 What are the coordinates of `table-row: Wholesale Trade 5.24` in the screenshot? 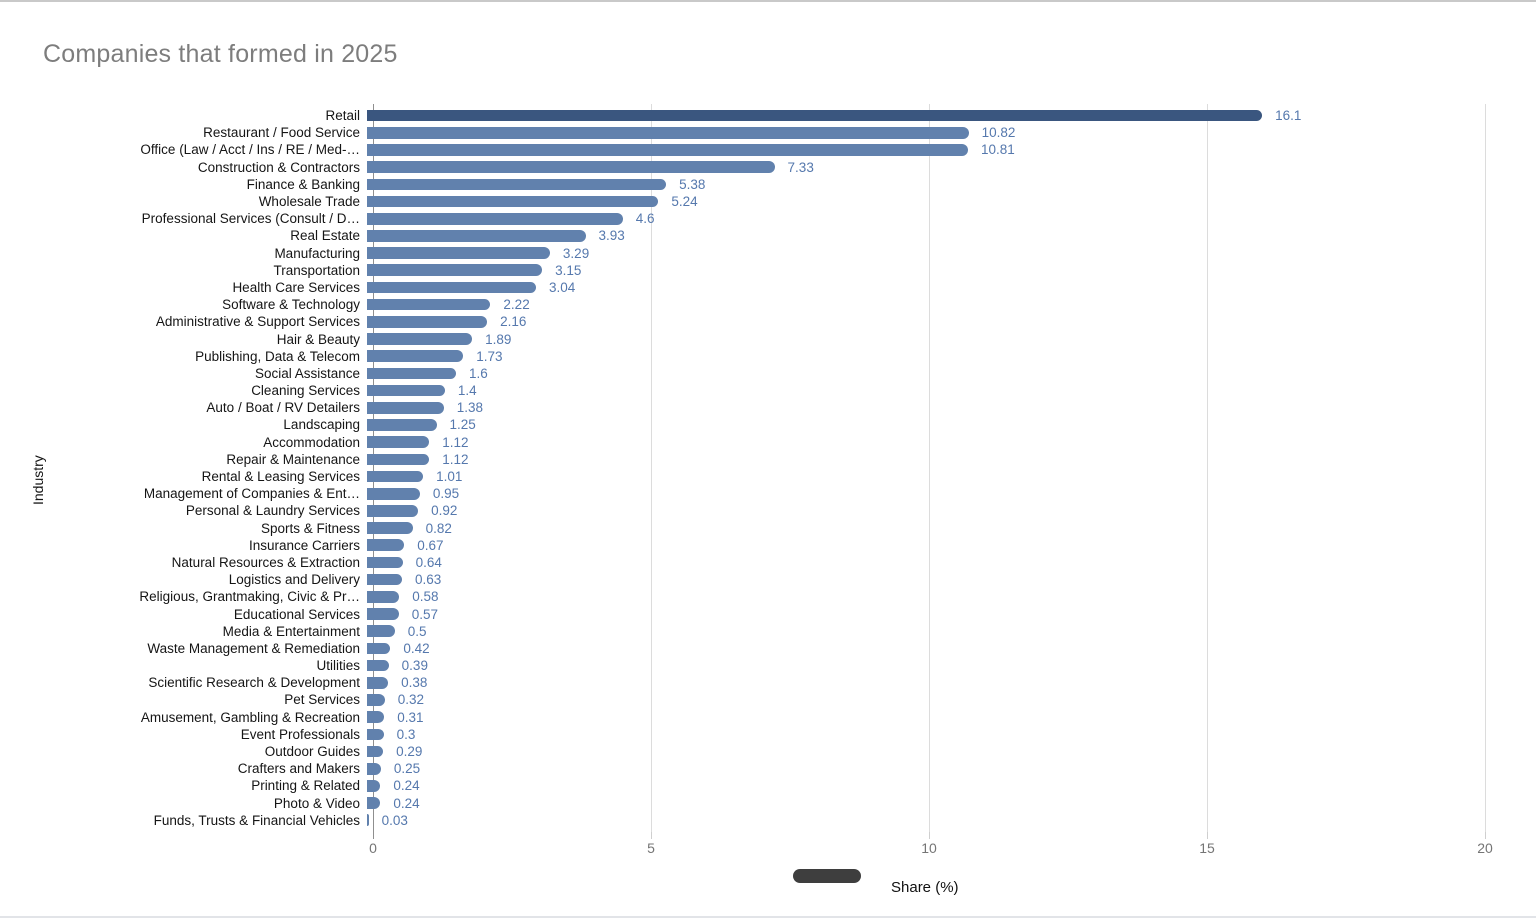 It's located at (768, 201).